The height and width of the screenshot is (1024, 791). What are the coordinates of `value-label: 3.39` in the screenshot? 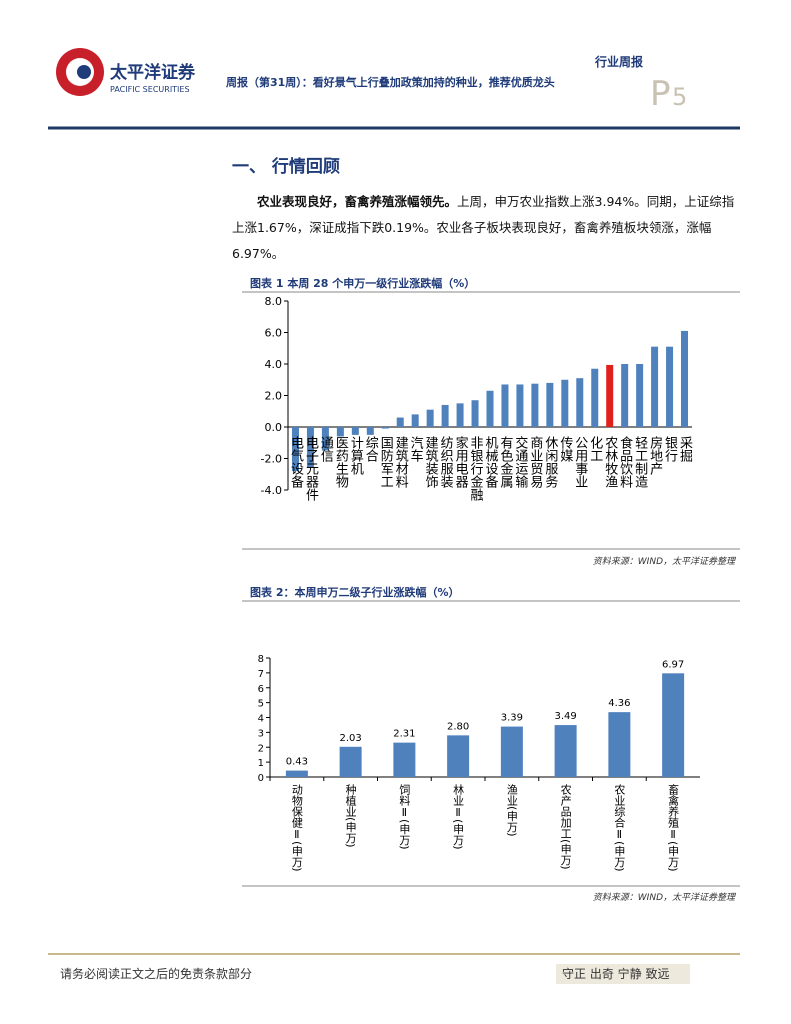 It's located at (512, 718).